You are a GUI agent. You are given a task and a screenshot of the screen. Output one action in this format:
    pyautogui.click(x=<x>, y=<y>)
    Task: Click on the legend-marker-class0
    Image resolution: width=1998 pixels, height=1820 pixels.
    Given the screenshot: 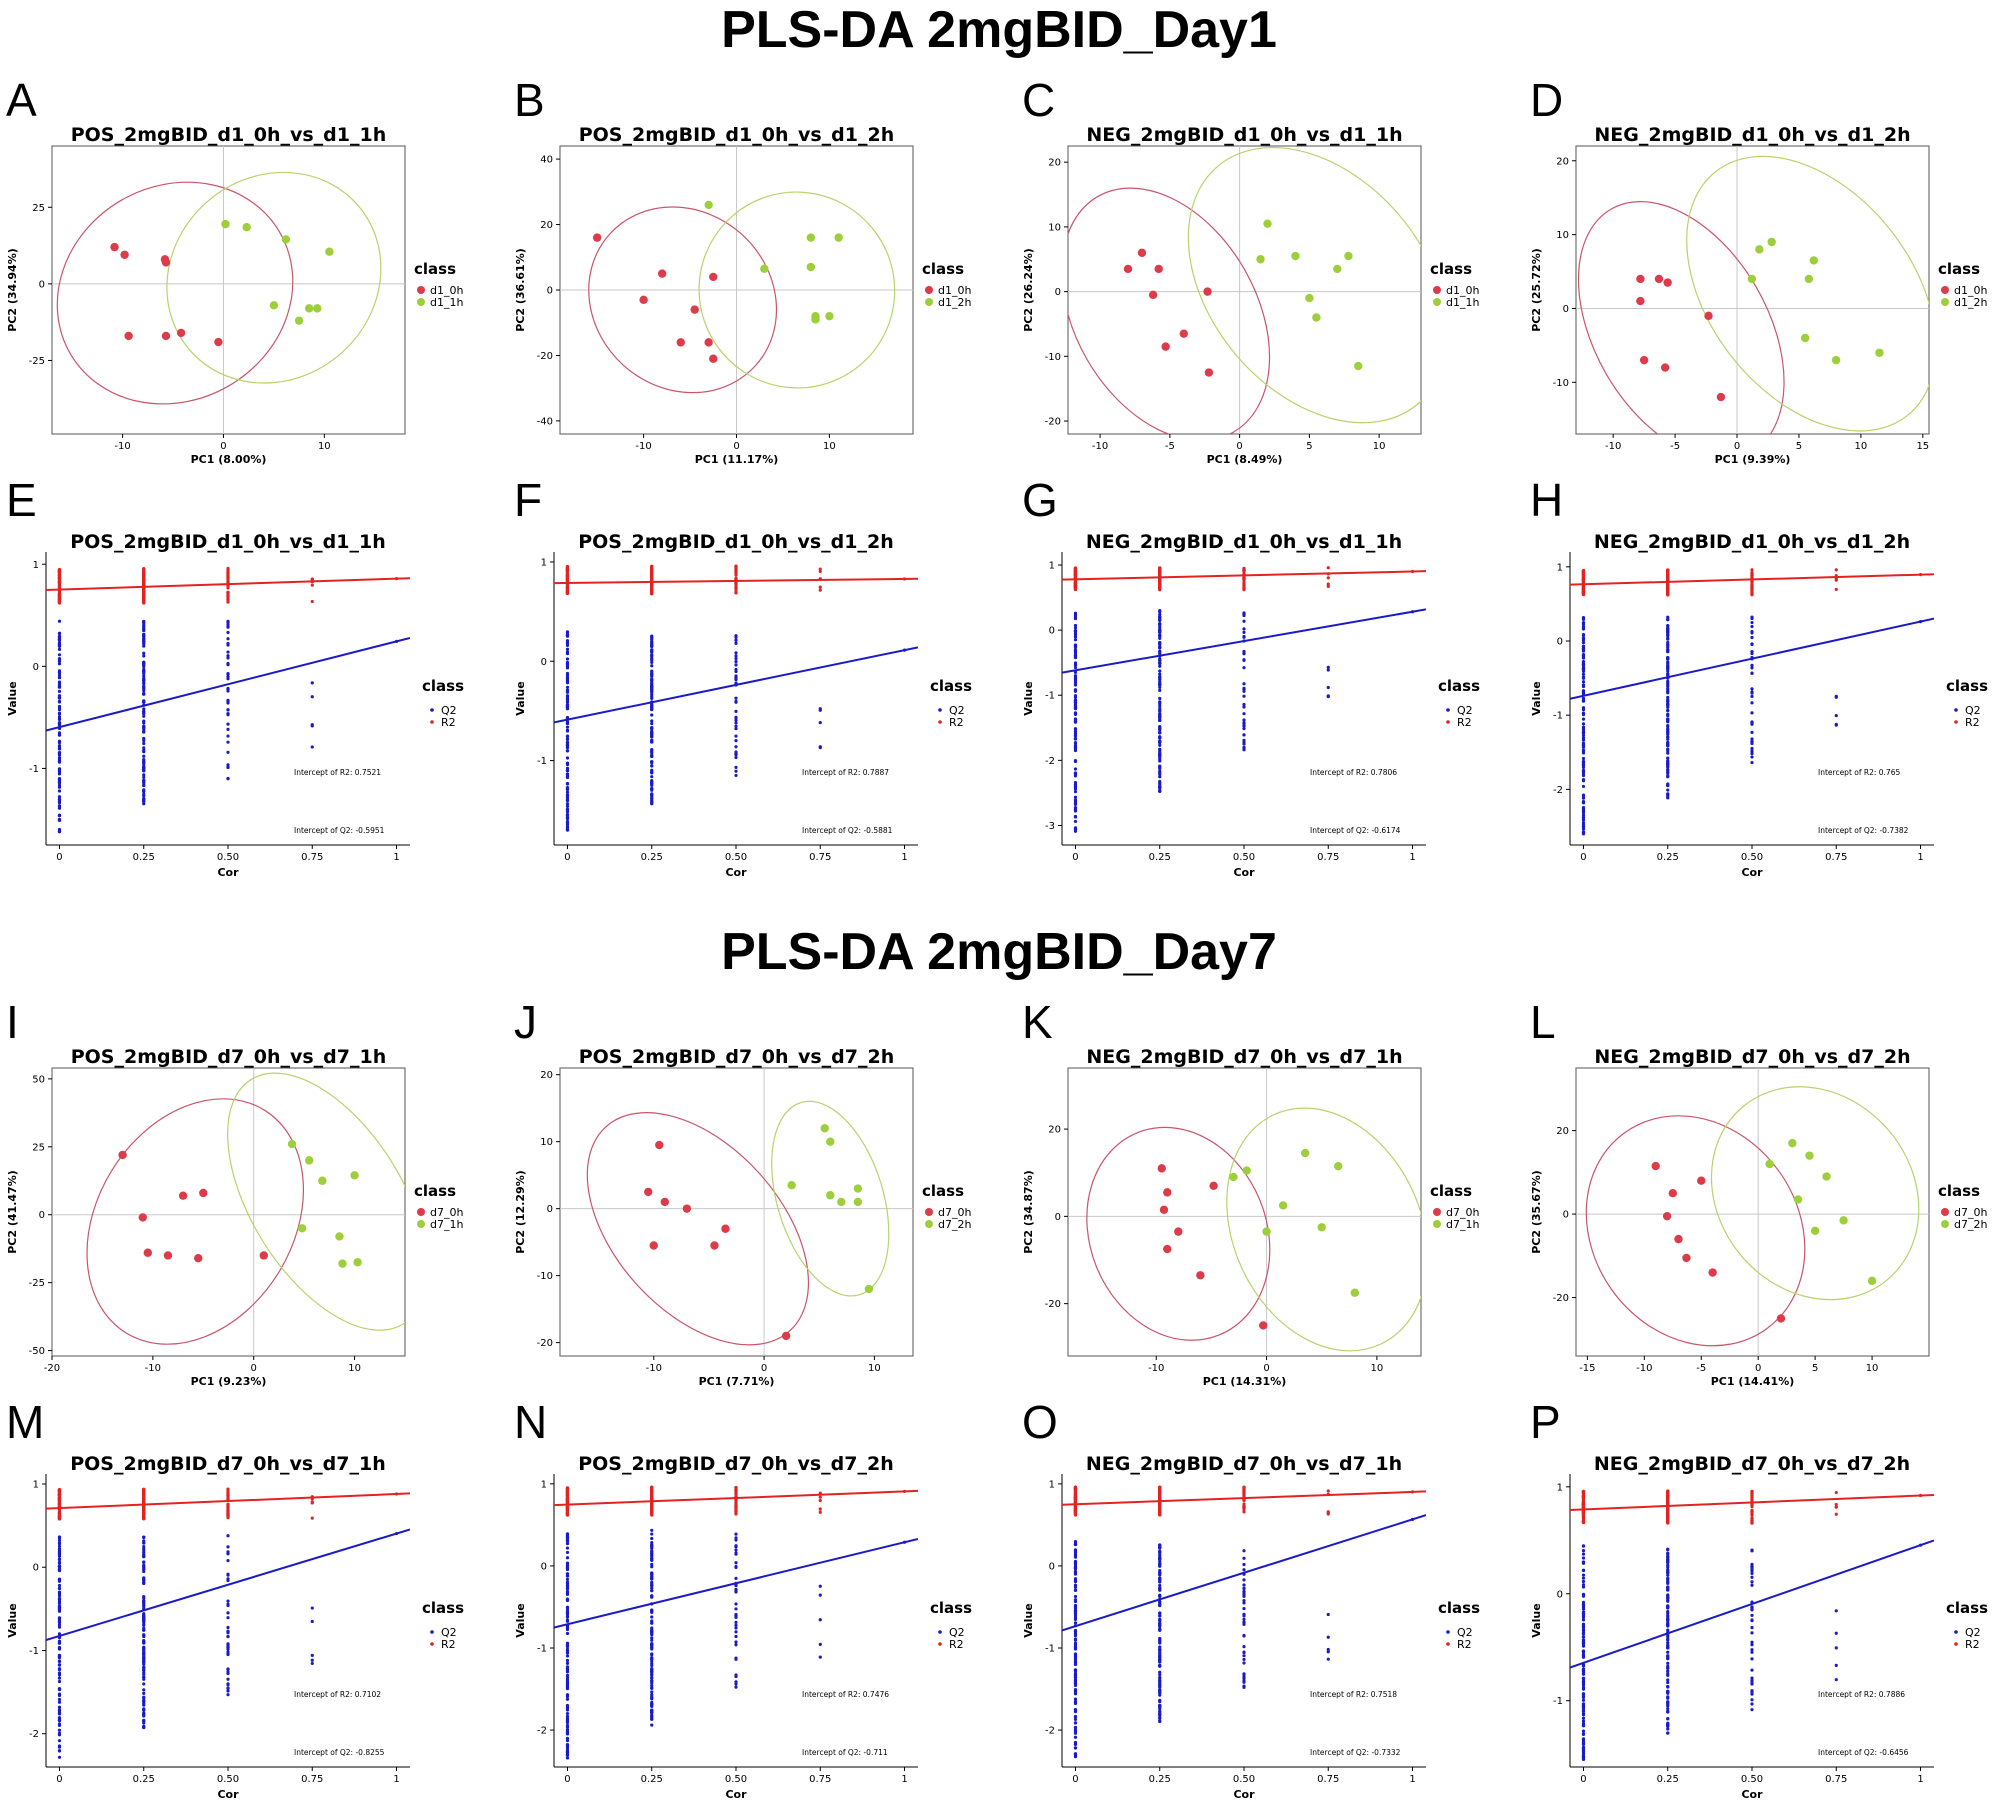 What is the action you would take?
    pyautogui.click(x=1437, y=1212)
    